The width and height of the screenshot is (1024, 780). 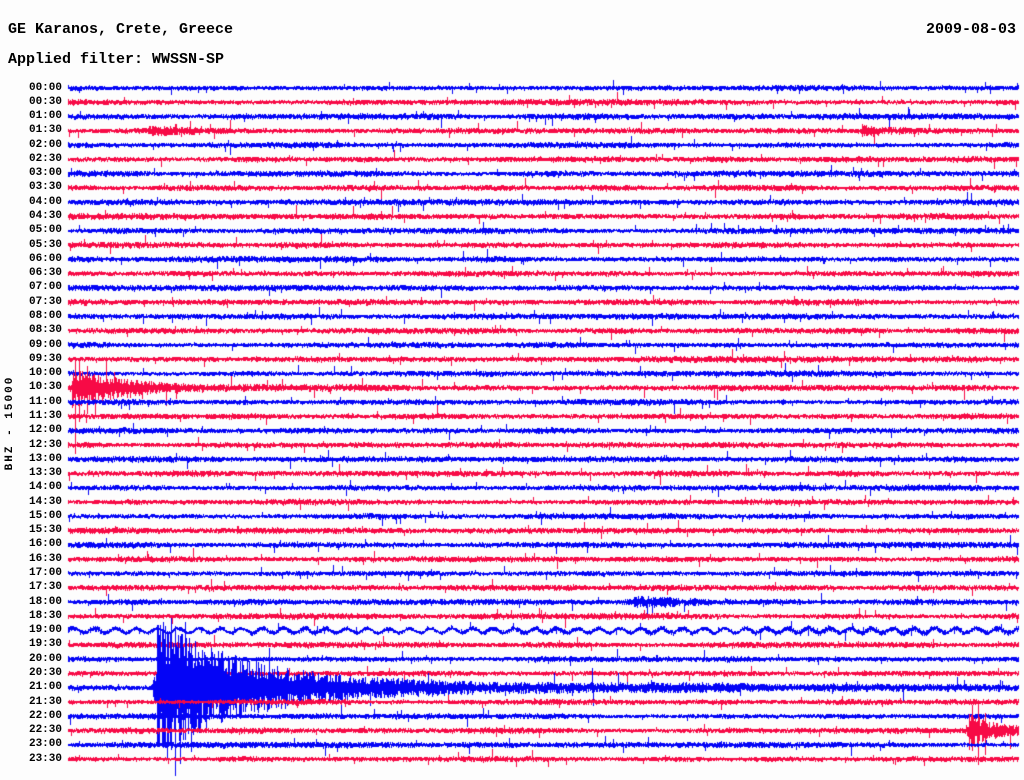 What do you see at coordinates (45, 430) in the screenshot?
I see `row-time-label: 12:00` at bounding box center [45, 430].